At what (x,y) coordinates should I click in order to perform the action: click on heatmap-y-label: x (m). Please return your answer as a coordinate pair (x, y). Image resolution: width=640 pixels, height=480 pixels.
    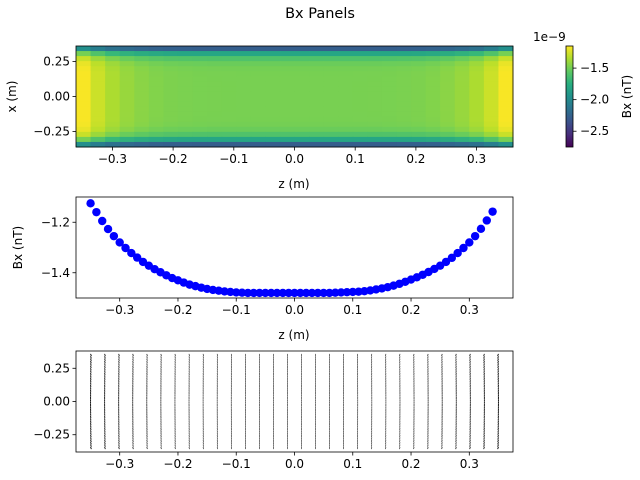
    Looking at the image, I should click on (12, 97).